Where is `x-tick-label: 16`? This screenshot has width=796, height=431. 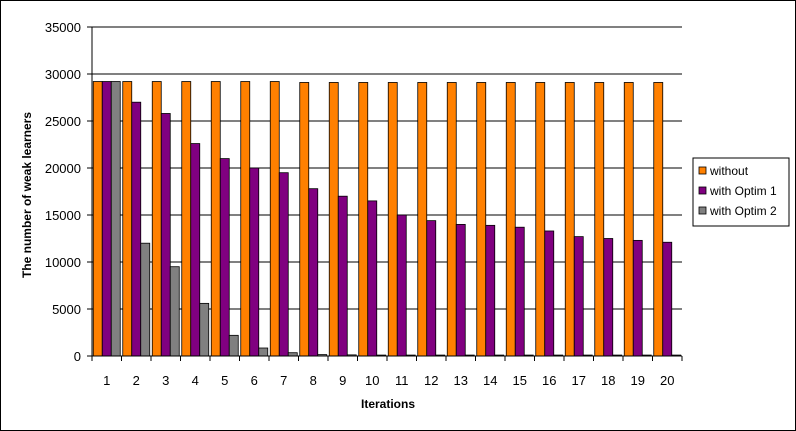
x-tick-label: 16 is located at coordinates (549, 380).